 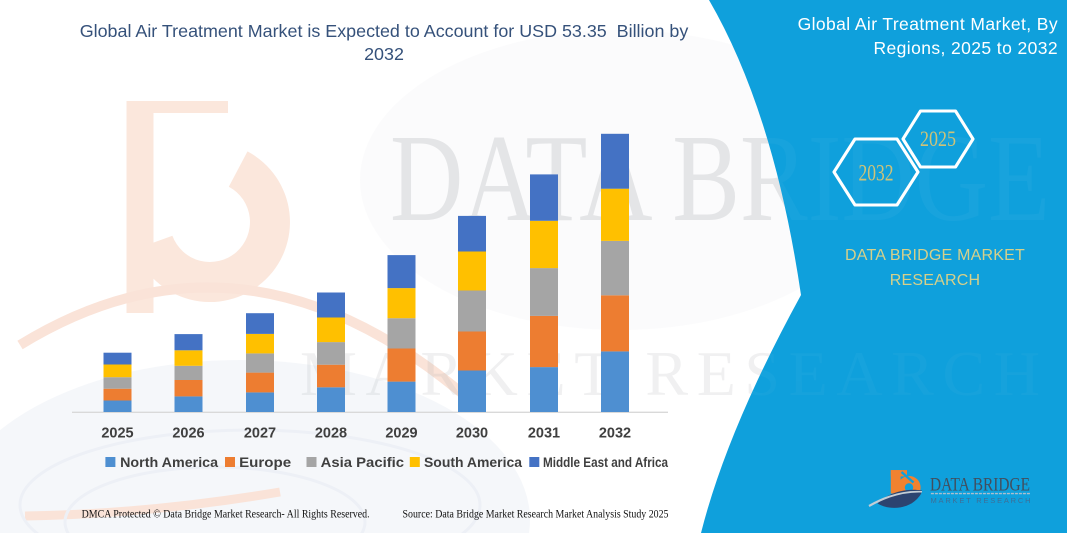 I want to click on svg-text: 2030, so click(x=472, y=434).